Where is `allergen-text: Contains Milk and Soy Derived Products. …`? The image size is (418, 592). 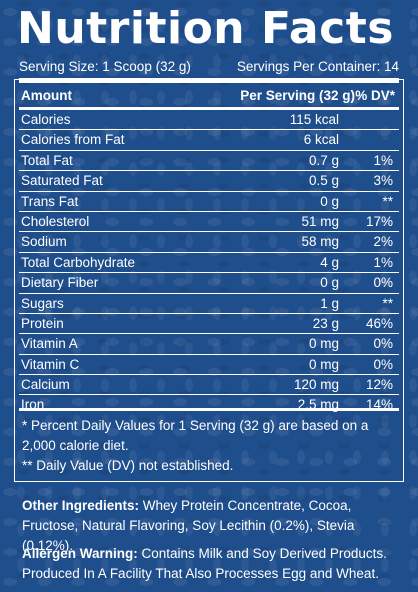
allergen-text: Contains Milk and Soy Derived Products. … is located at coordinates (204, 563).